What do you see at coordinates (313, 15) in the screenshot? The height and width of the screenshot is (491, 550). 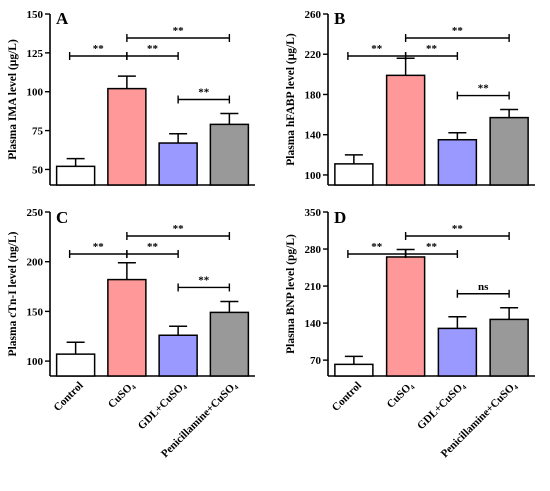 I see `y-tick-label: 260` at bounding box center [313, 15].